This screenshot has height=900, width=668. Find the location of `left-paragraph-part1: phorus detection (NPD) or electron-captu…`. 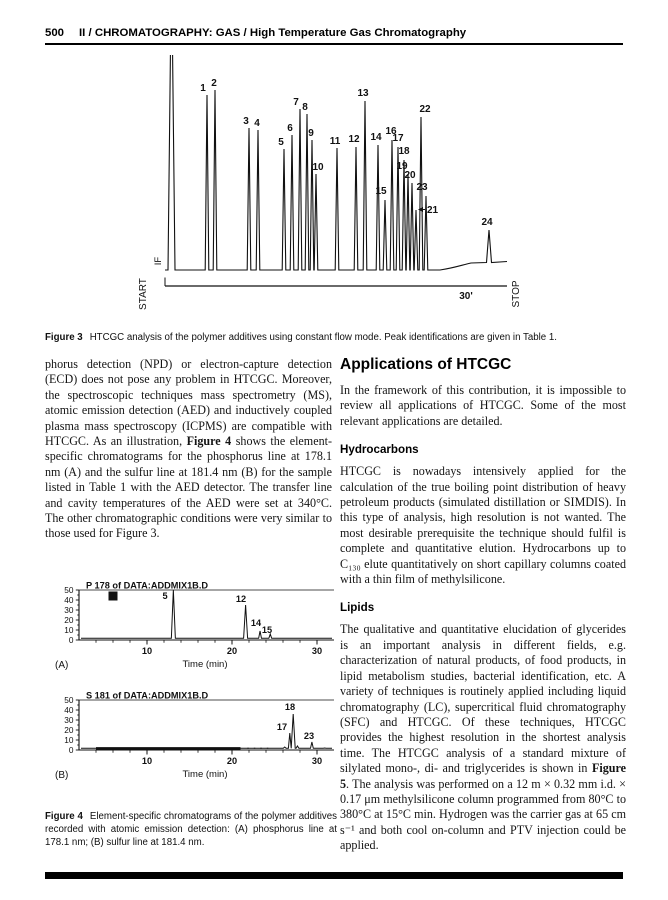

left-paragraph-part1: phorus detection (NPD) or electron-captu… is located at coordinates (188, 403).